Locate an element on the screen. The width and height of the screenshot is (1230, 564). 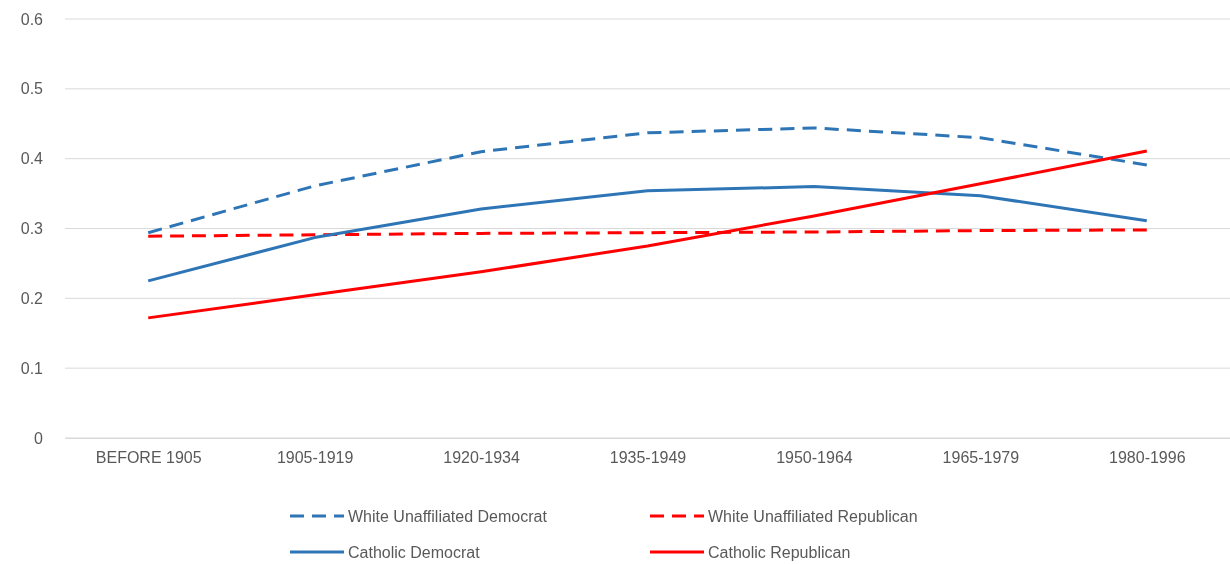
legend-label: White Unaffiliated Republican is located at coordinates (813, 516).